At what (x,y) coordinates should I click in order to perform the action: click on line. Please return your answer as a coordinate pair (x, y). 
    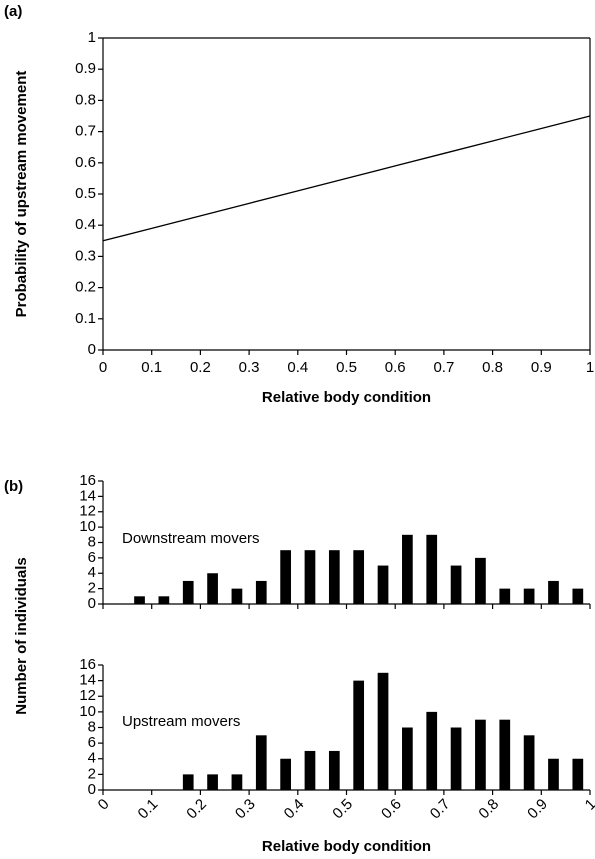
    Looking at the image, I should click on (346, 178).